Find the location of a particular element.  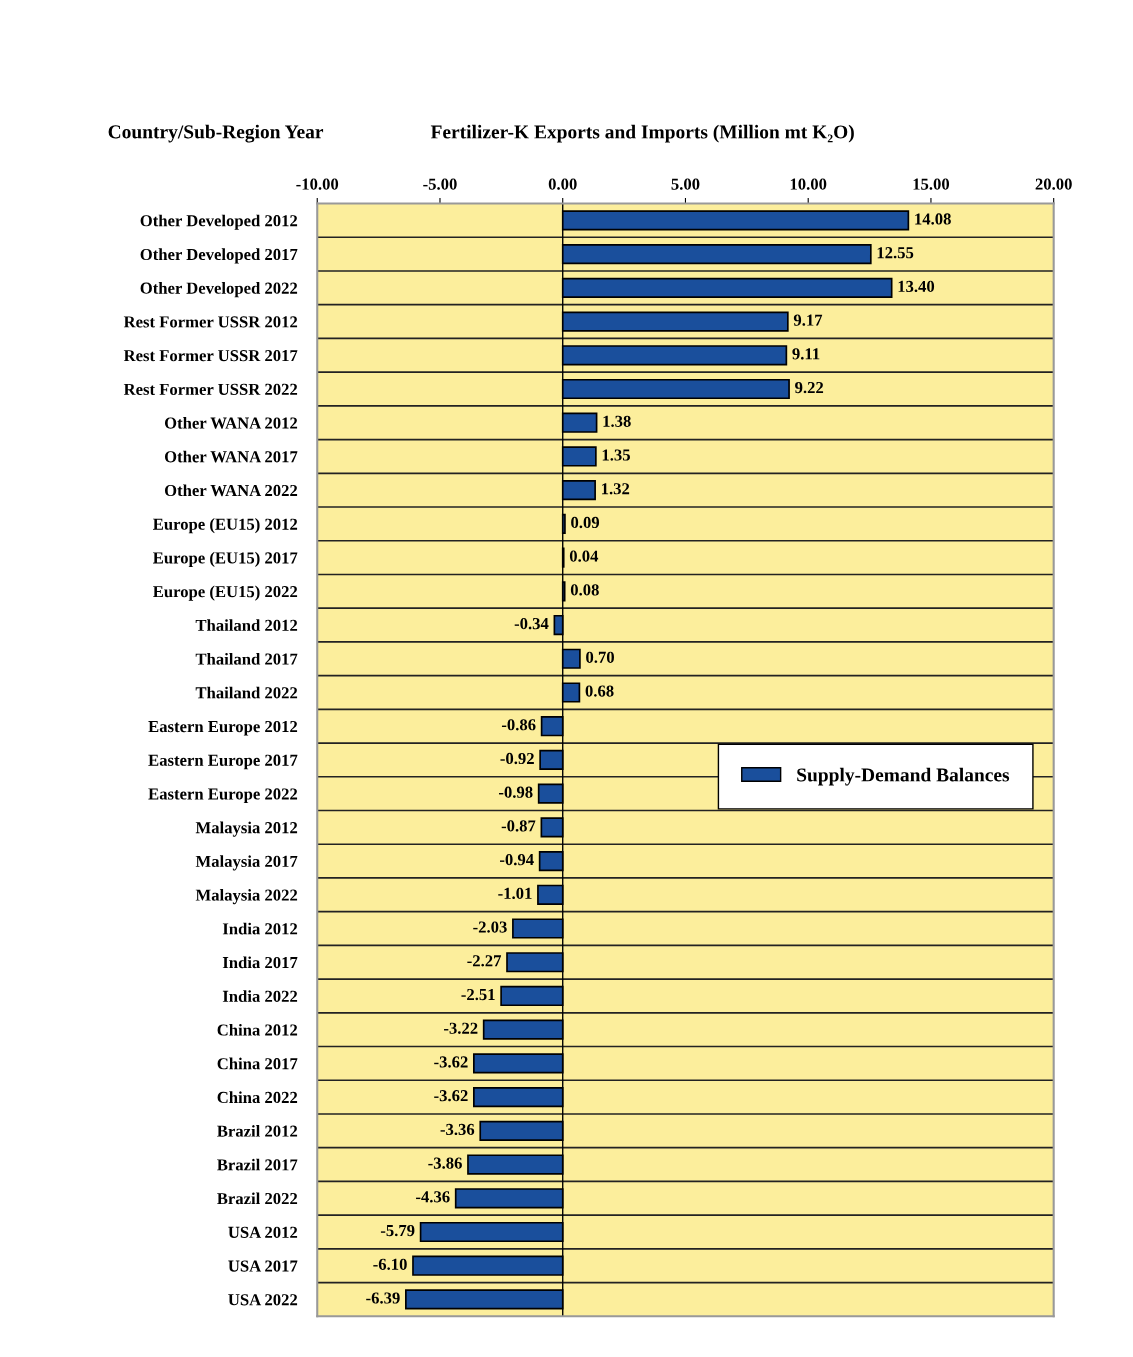

y-tick-label: Rest Former USSR 2022 is located at coordinates (210, 389).